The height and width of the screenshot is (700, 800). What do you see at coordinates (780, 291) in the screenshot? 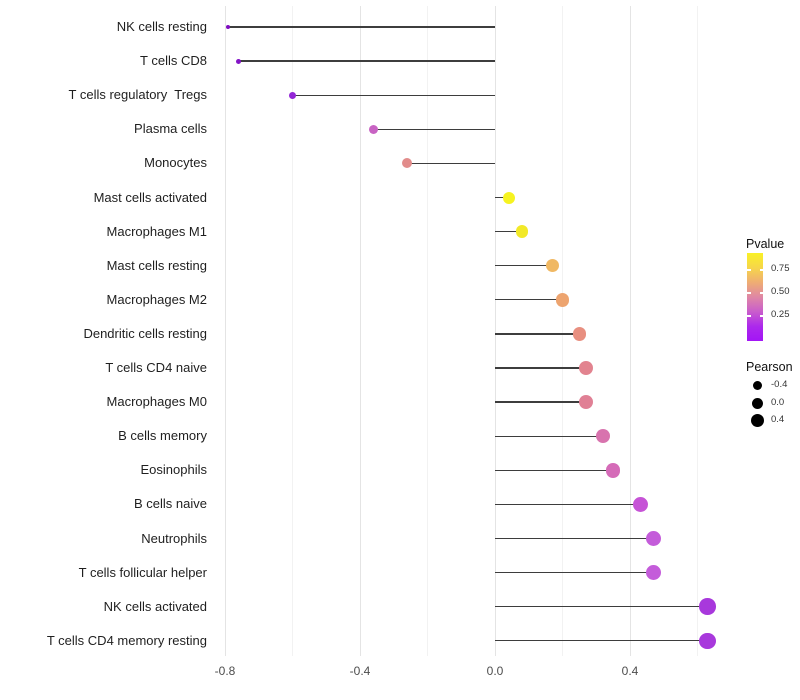
I see `pvalue-tick-050: 0.50` at bounding box center [780, 291].